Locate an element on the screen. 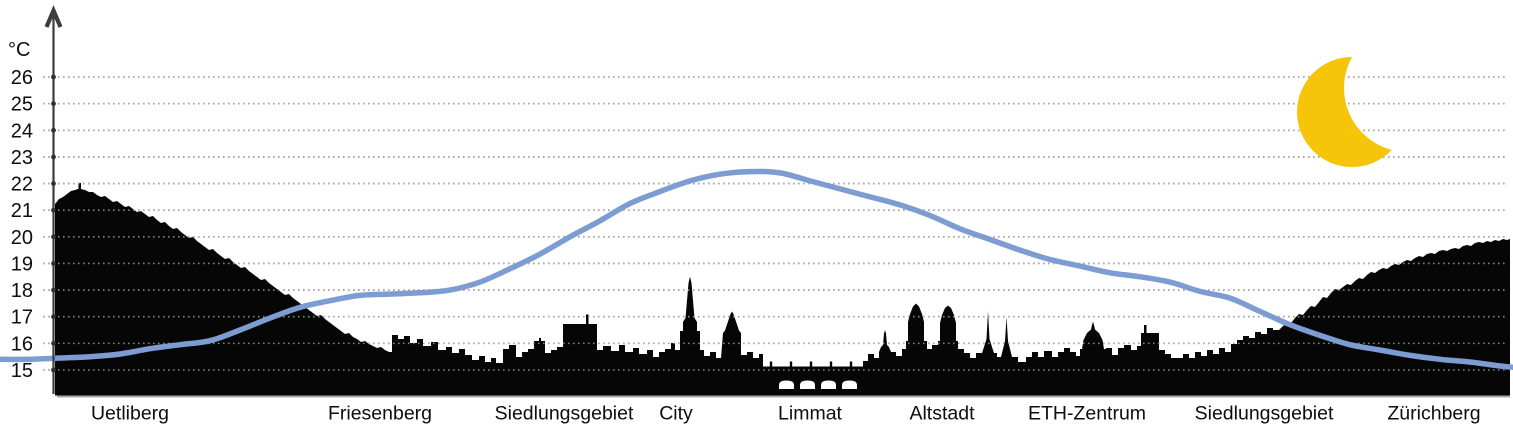 The image size is (1513, 430). y-tick-label-21: 21 is located at coordinates (22, 211).